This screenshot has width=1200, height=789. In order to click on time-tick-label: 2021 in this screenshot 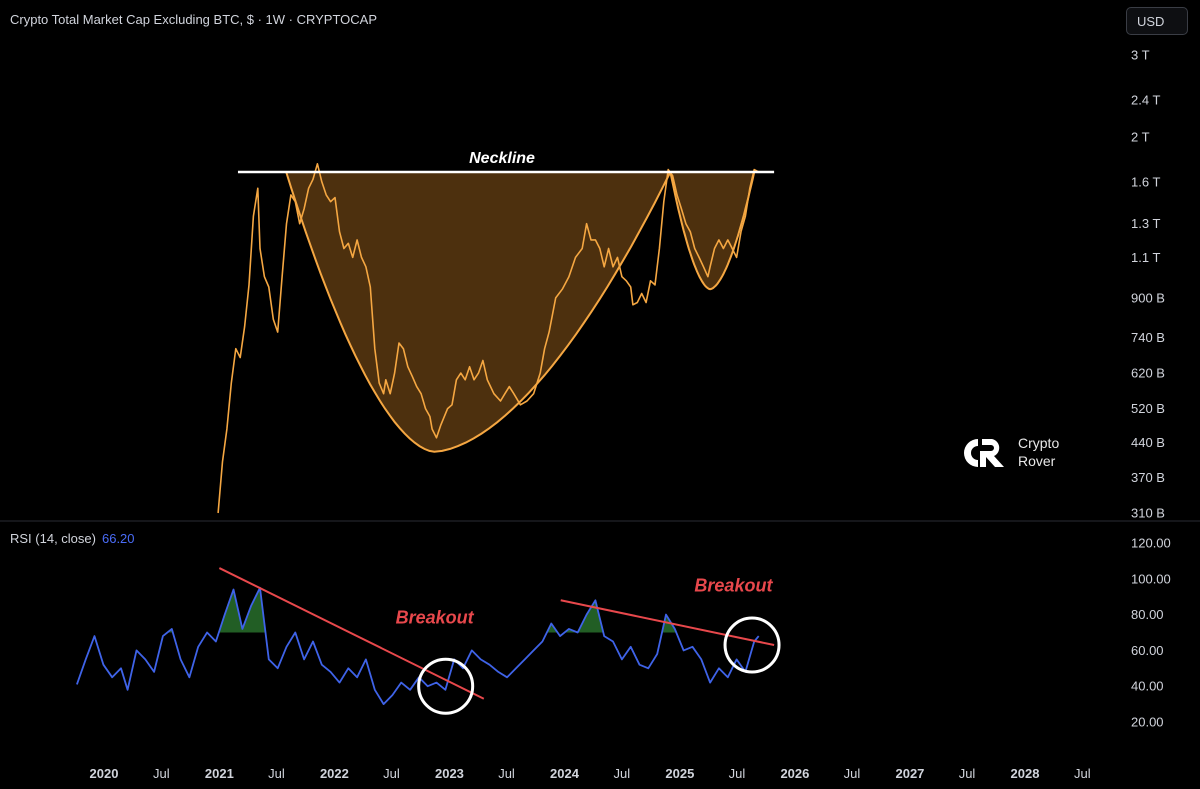, I will do `click(219, 773)`.